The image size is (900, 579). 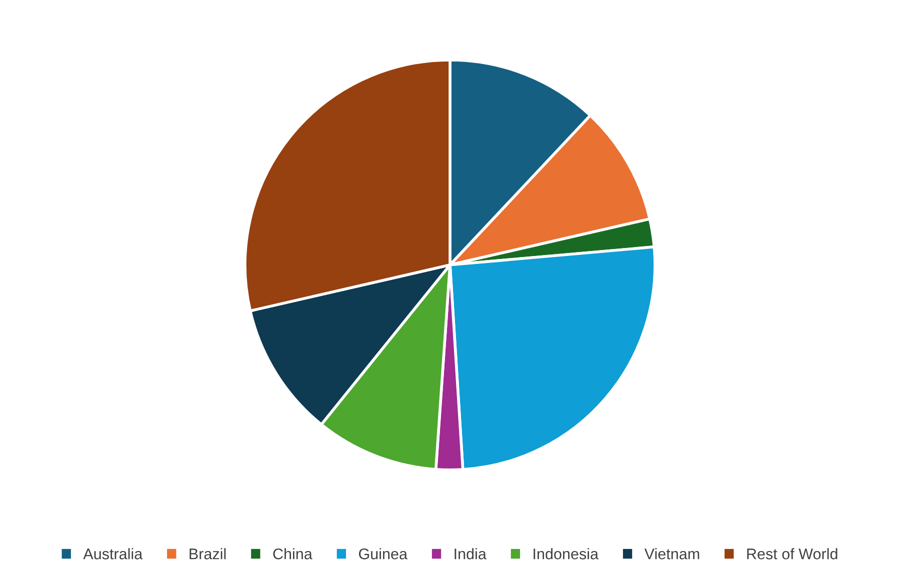 I want to click on legend-label: China, so click(x=292, y=554).